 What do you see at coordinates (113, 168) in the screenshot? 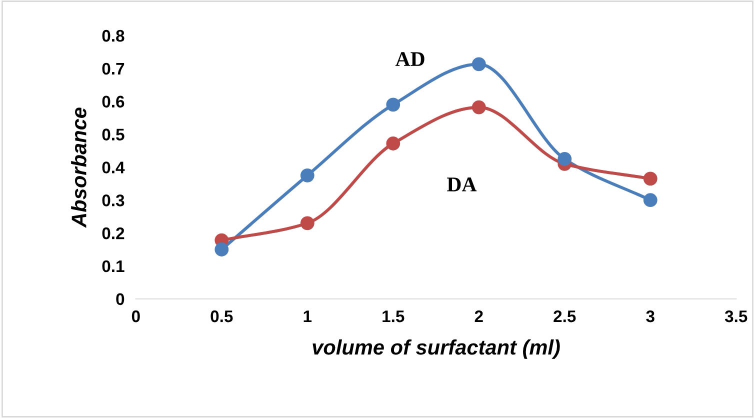
I see `y-tick-label: 0.4` at bounding box center [113, 168].